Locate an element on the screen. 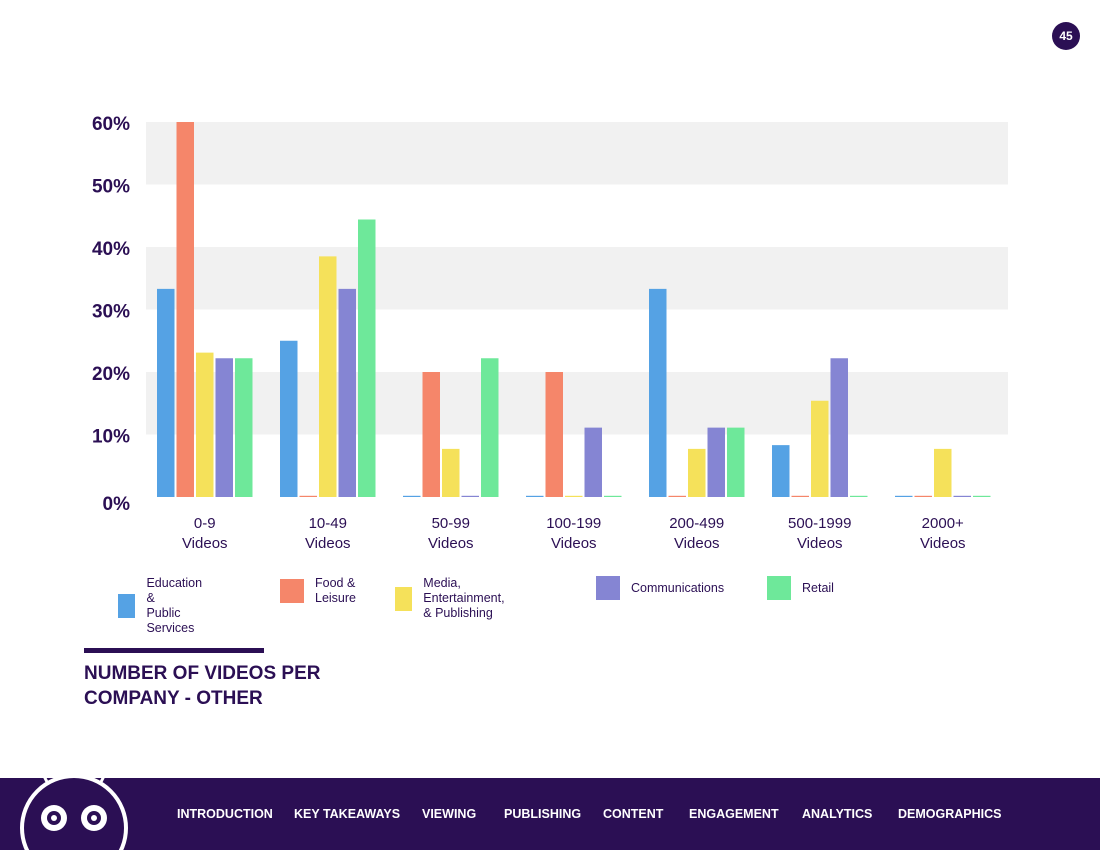 Image resolution: width=1100 pixels, height=856 pixels. y-tick-label: 50% is located at coordinates (111, 187).